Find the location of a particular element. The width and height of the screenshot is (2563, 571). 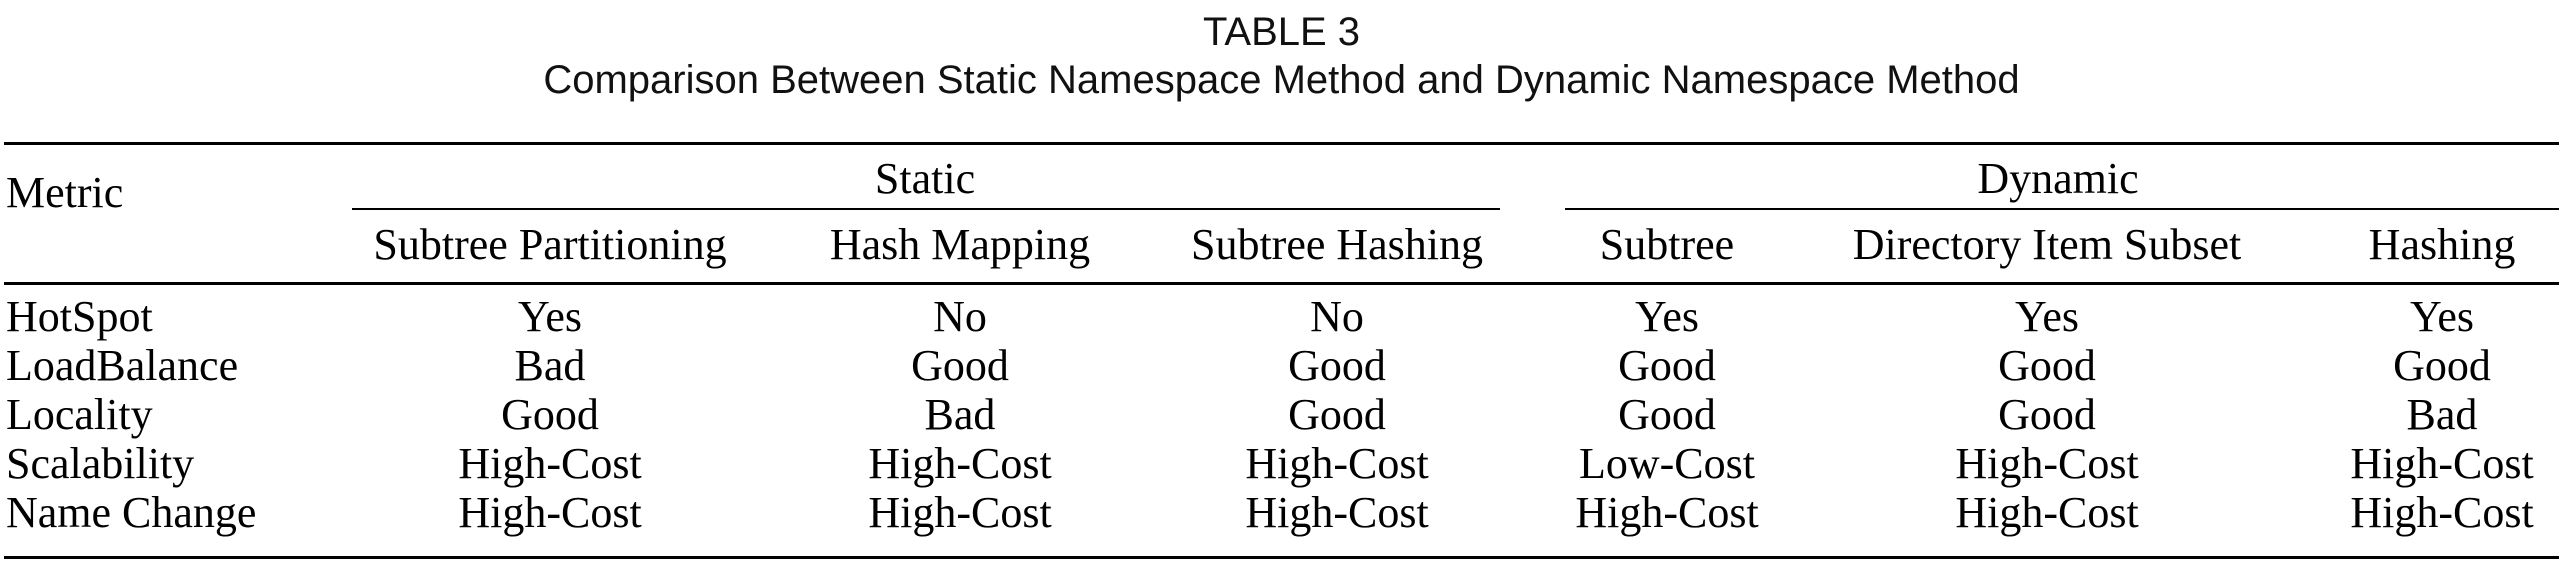

metric-header: Metric is located at coordinates (65, 192).